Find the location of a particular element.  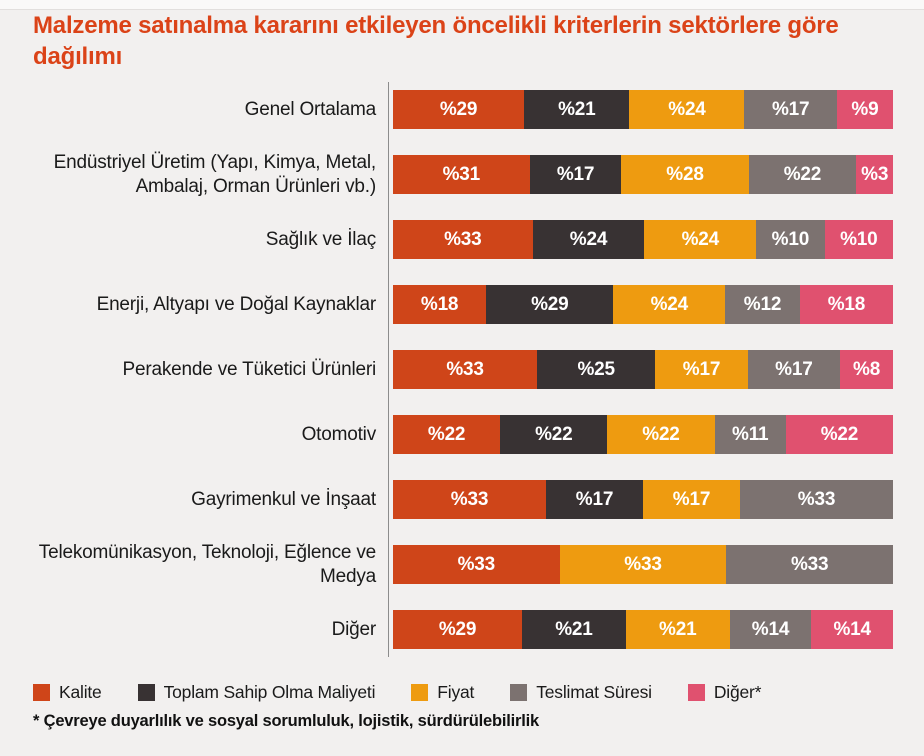

segment-value-label: %31 is located at coordinates (461, 174).